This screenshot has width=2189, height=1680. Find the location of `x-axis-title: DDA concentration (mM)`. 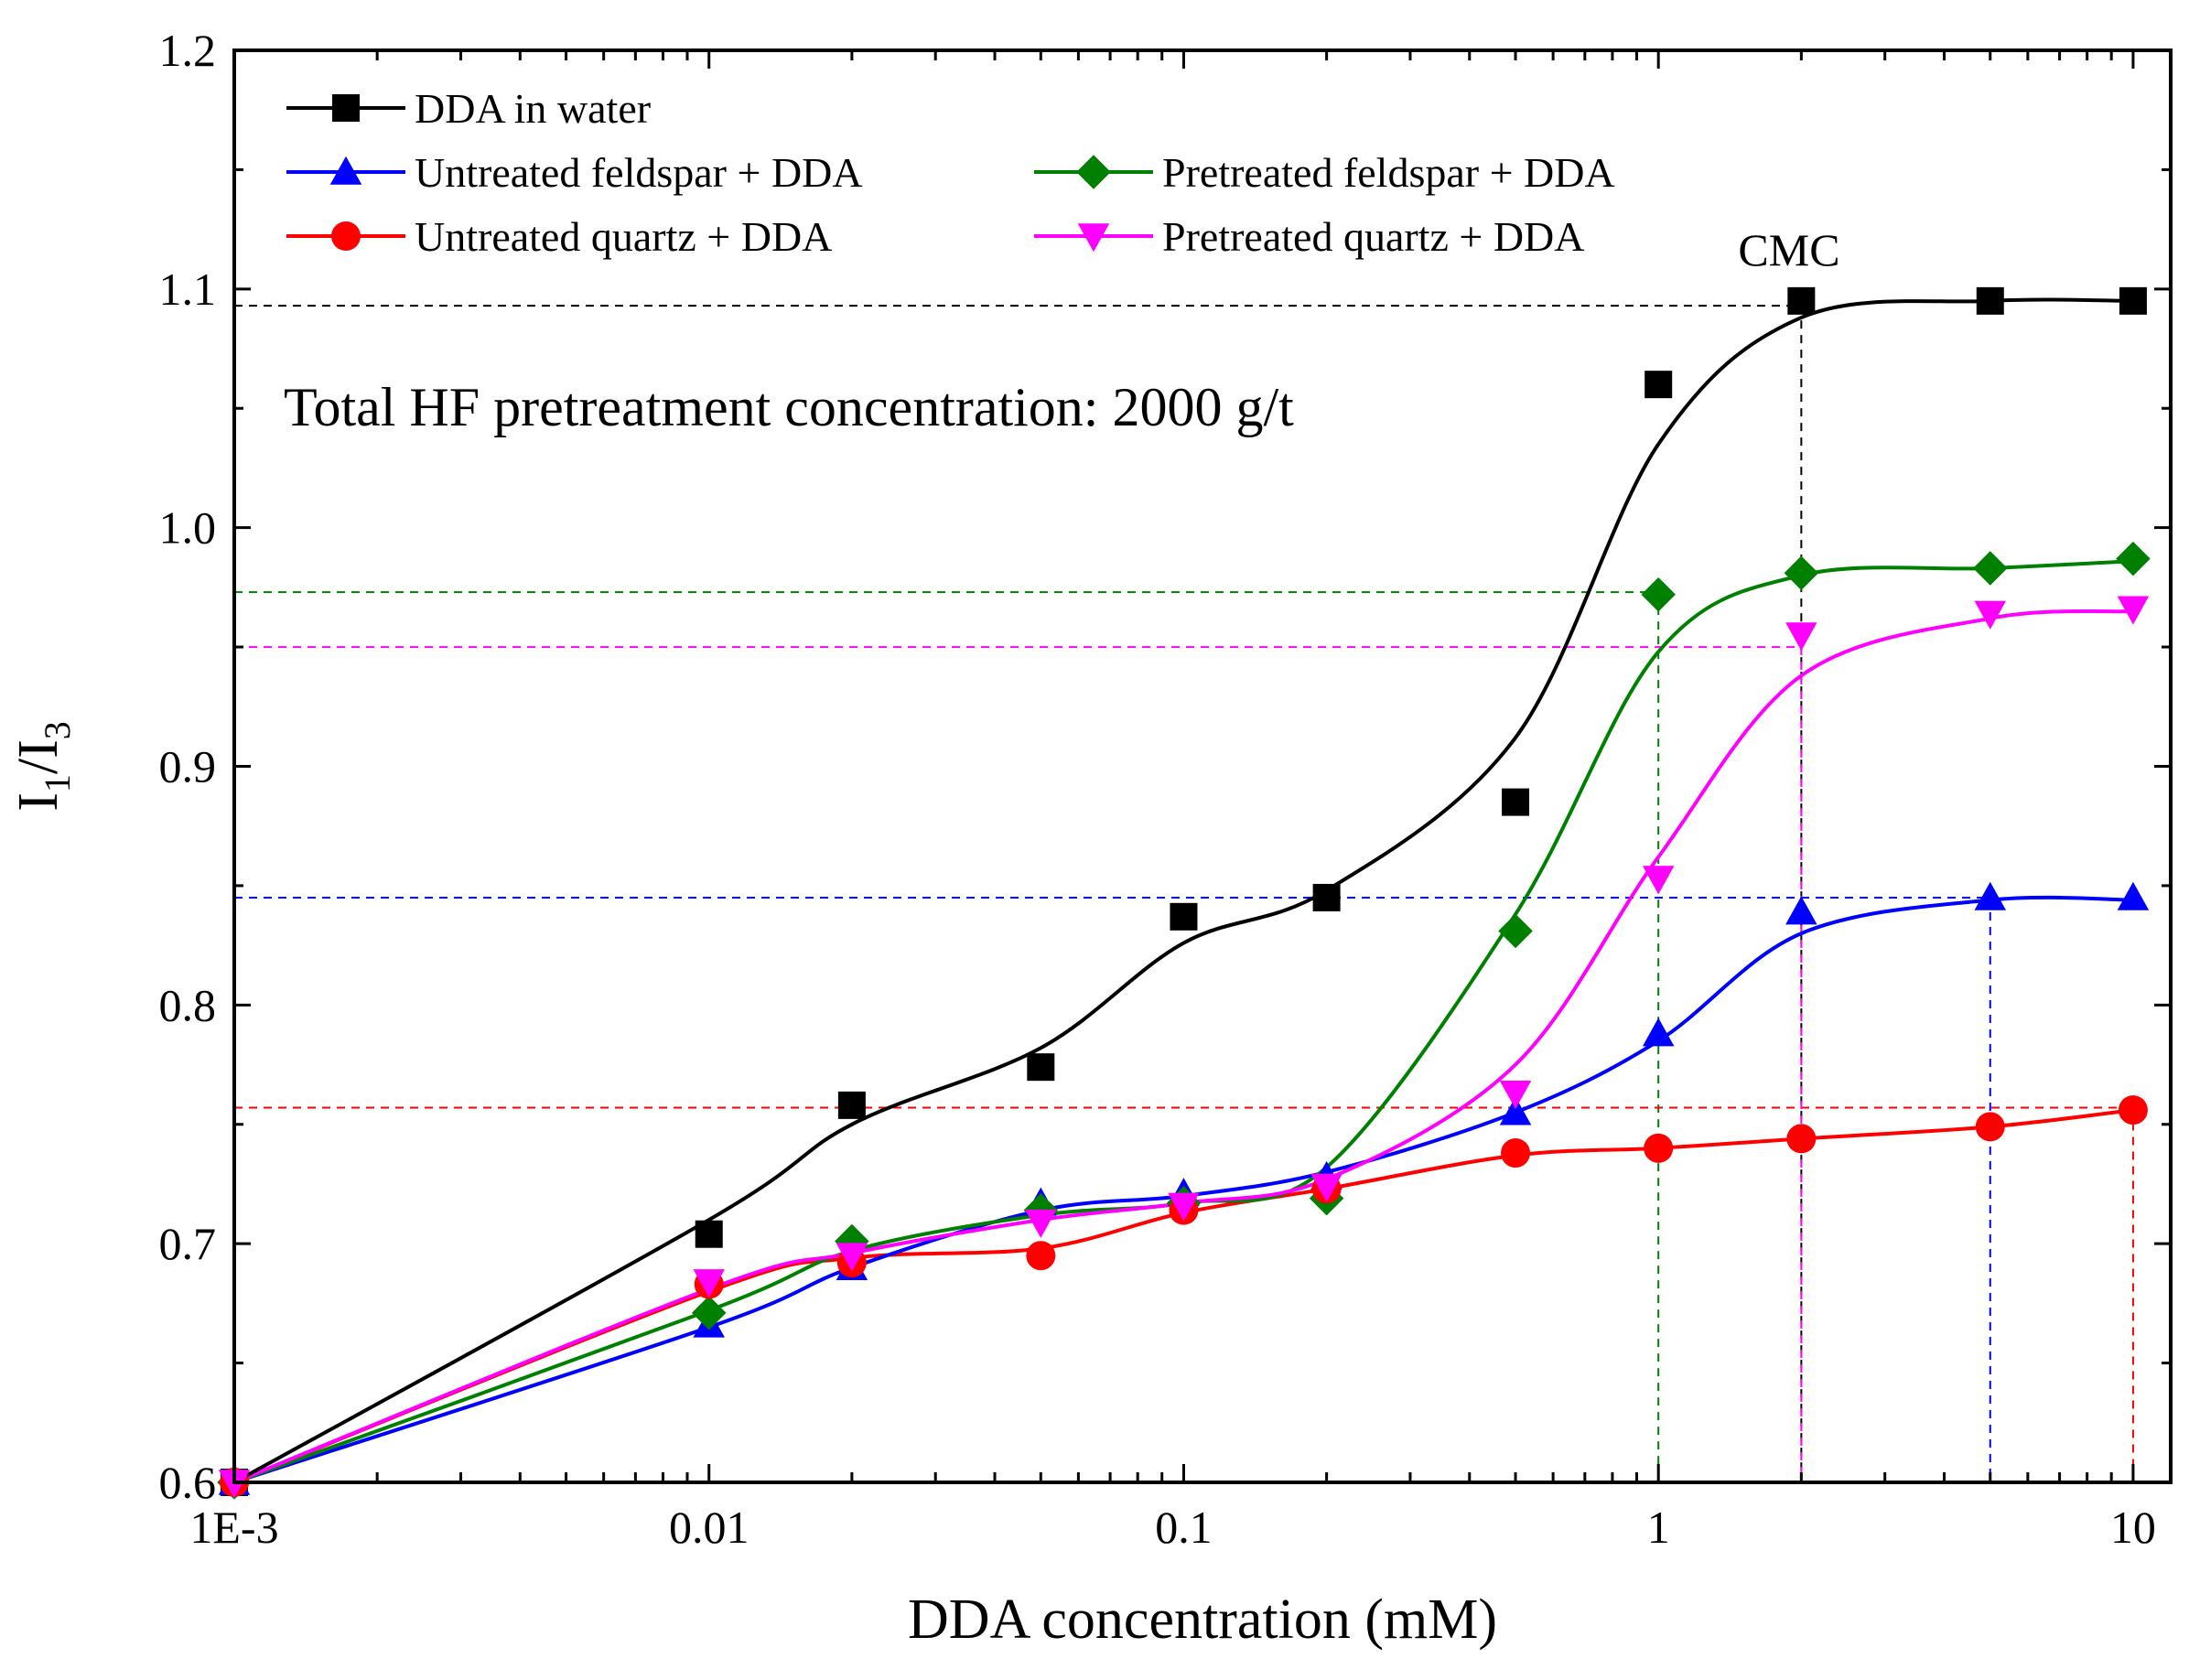

x-axis-title: DDA concentration (mM) is located at coordinates (1202, 1619).